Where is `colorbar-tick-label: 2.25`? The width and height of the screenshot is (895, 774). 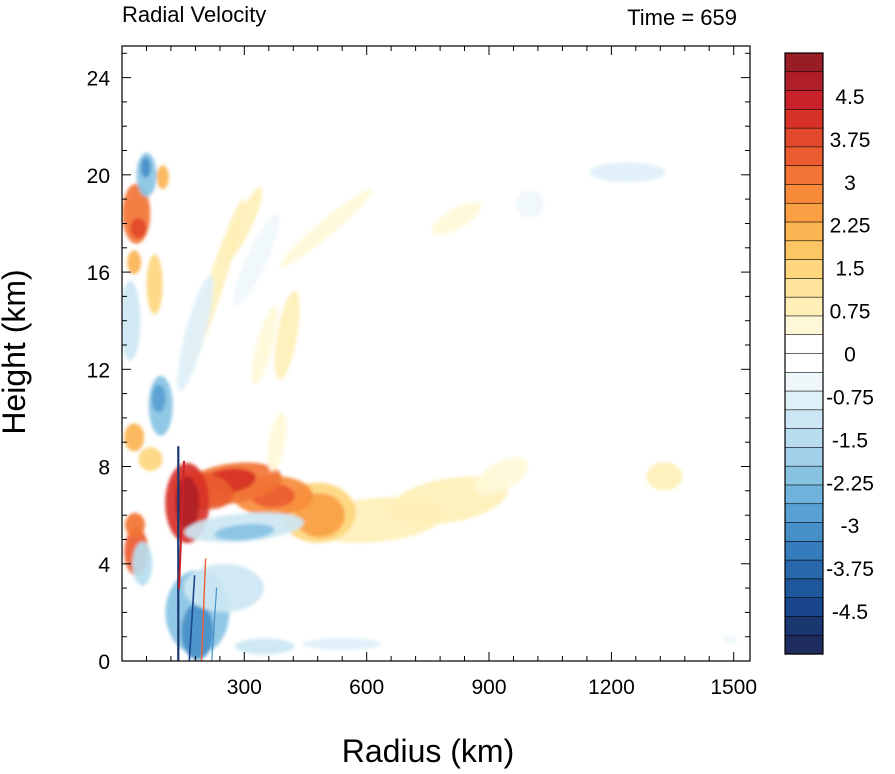 colorbar-tick-label: 2.25 is located at coordinates (850, 226).